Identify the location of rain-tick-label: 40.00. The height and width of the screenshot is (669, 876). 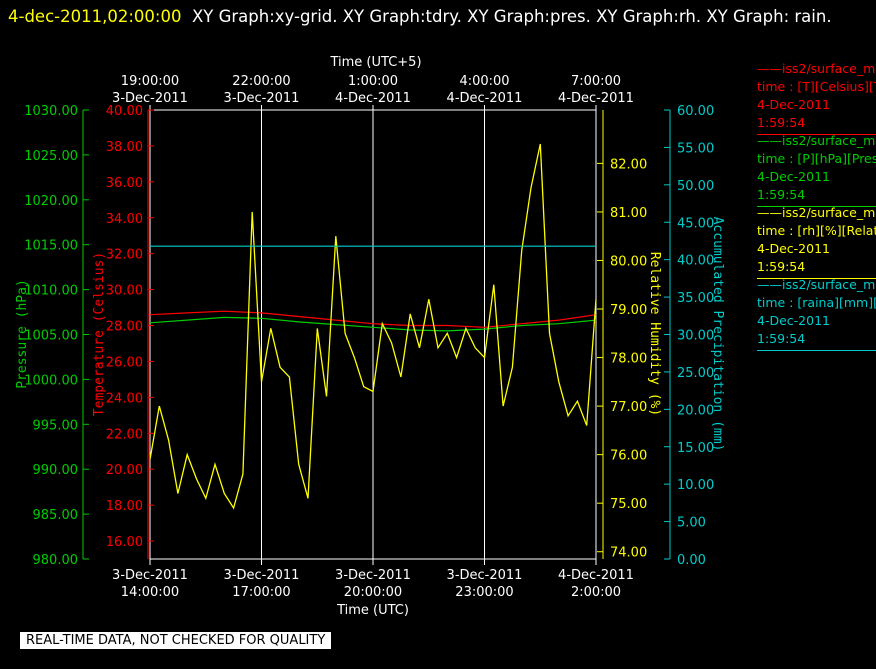
(695, 261).